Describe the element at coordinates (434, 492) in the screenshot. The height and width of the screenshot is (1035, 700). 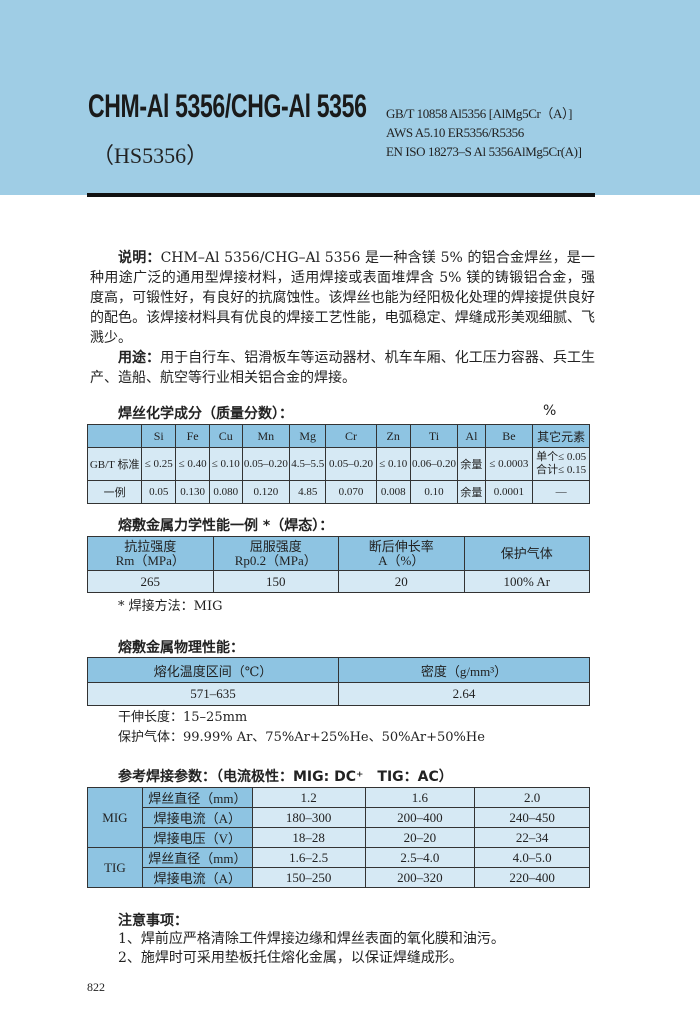
I see `cell: 0.10` at that location.